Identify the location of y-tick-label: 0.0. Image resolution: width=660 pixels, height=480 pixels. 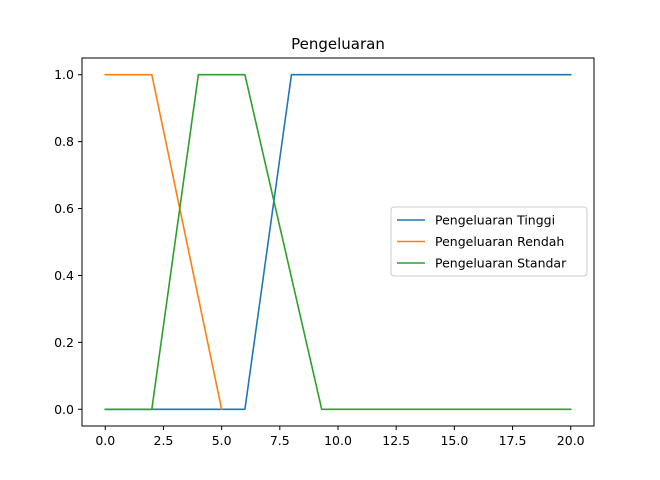
(64, 409).